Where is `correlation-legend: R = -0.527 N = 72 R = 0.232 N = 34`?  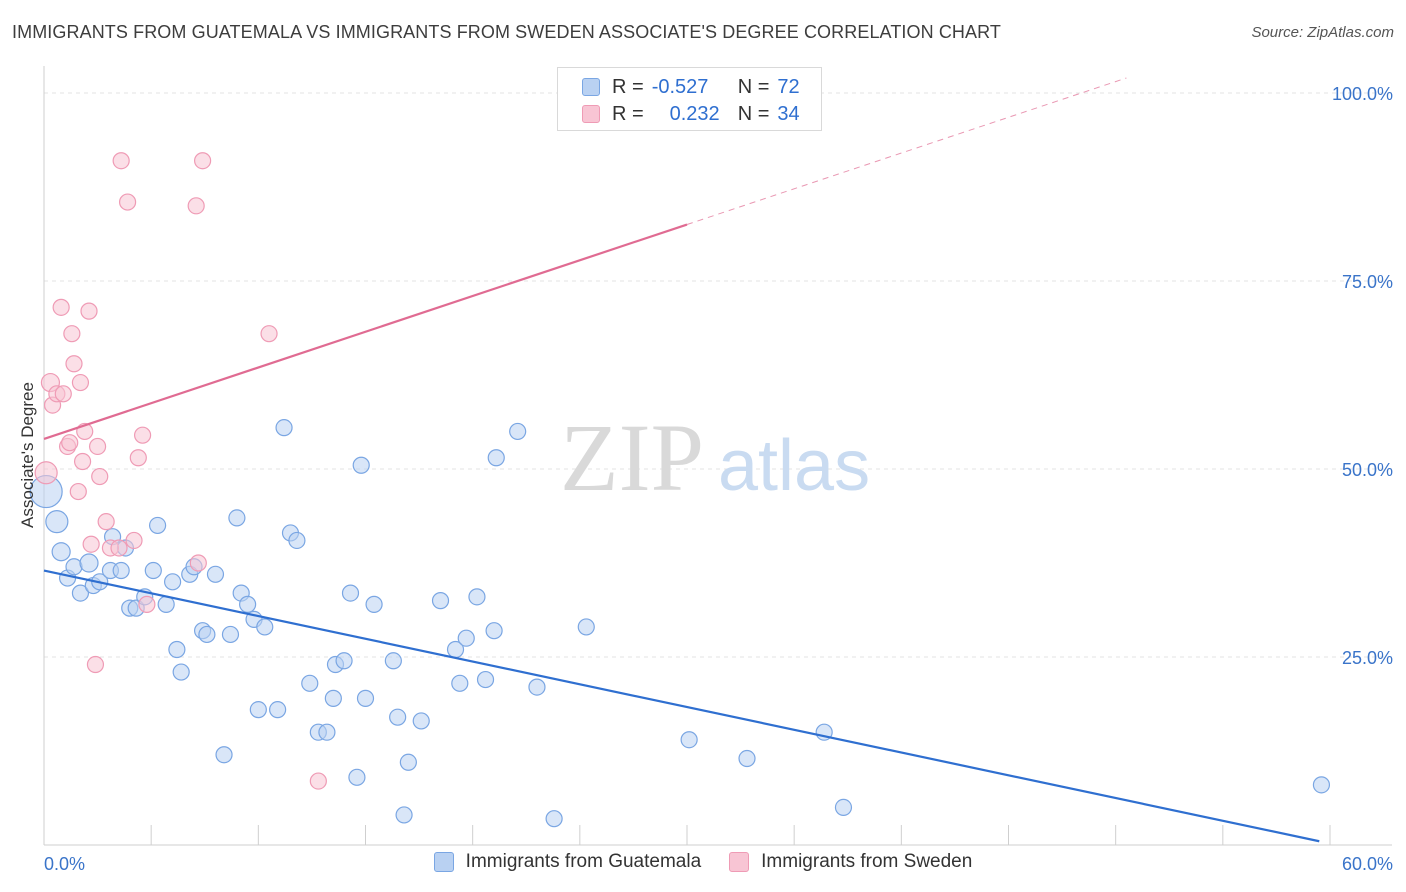
correlation-legend: R = -0.527 N = 72 R = 0.232 N = 34 is located at coordinates (689, 99).